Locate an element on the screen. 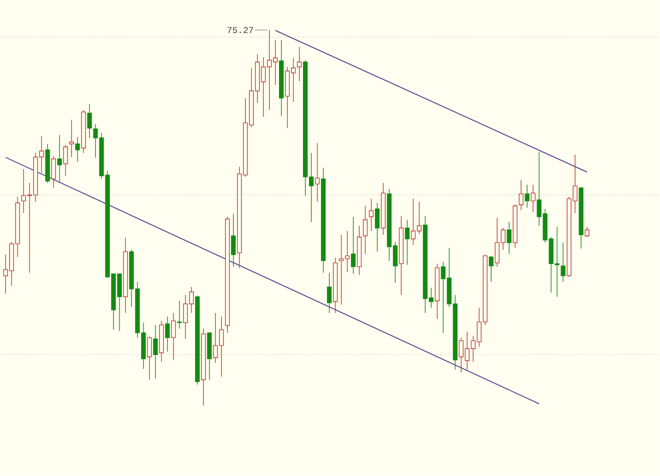 Image resolution: width=660 pixels, height=476 pixels. annotation: 75.27 is located at coordinates (241, 30).